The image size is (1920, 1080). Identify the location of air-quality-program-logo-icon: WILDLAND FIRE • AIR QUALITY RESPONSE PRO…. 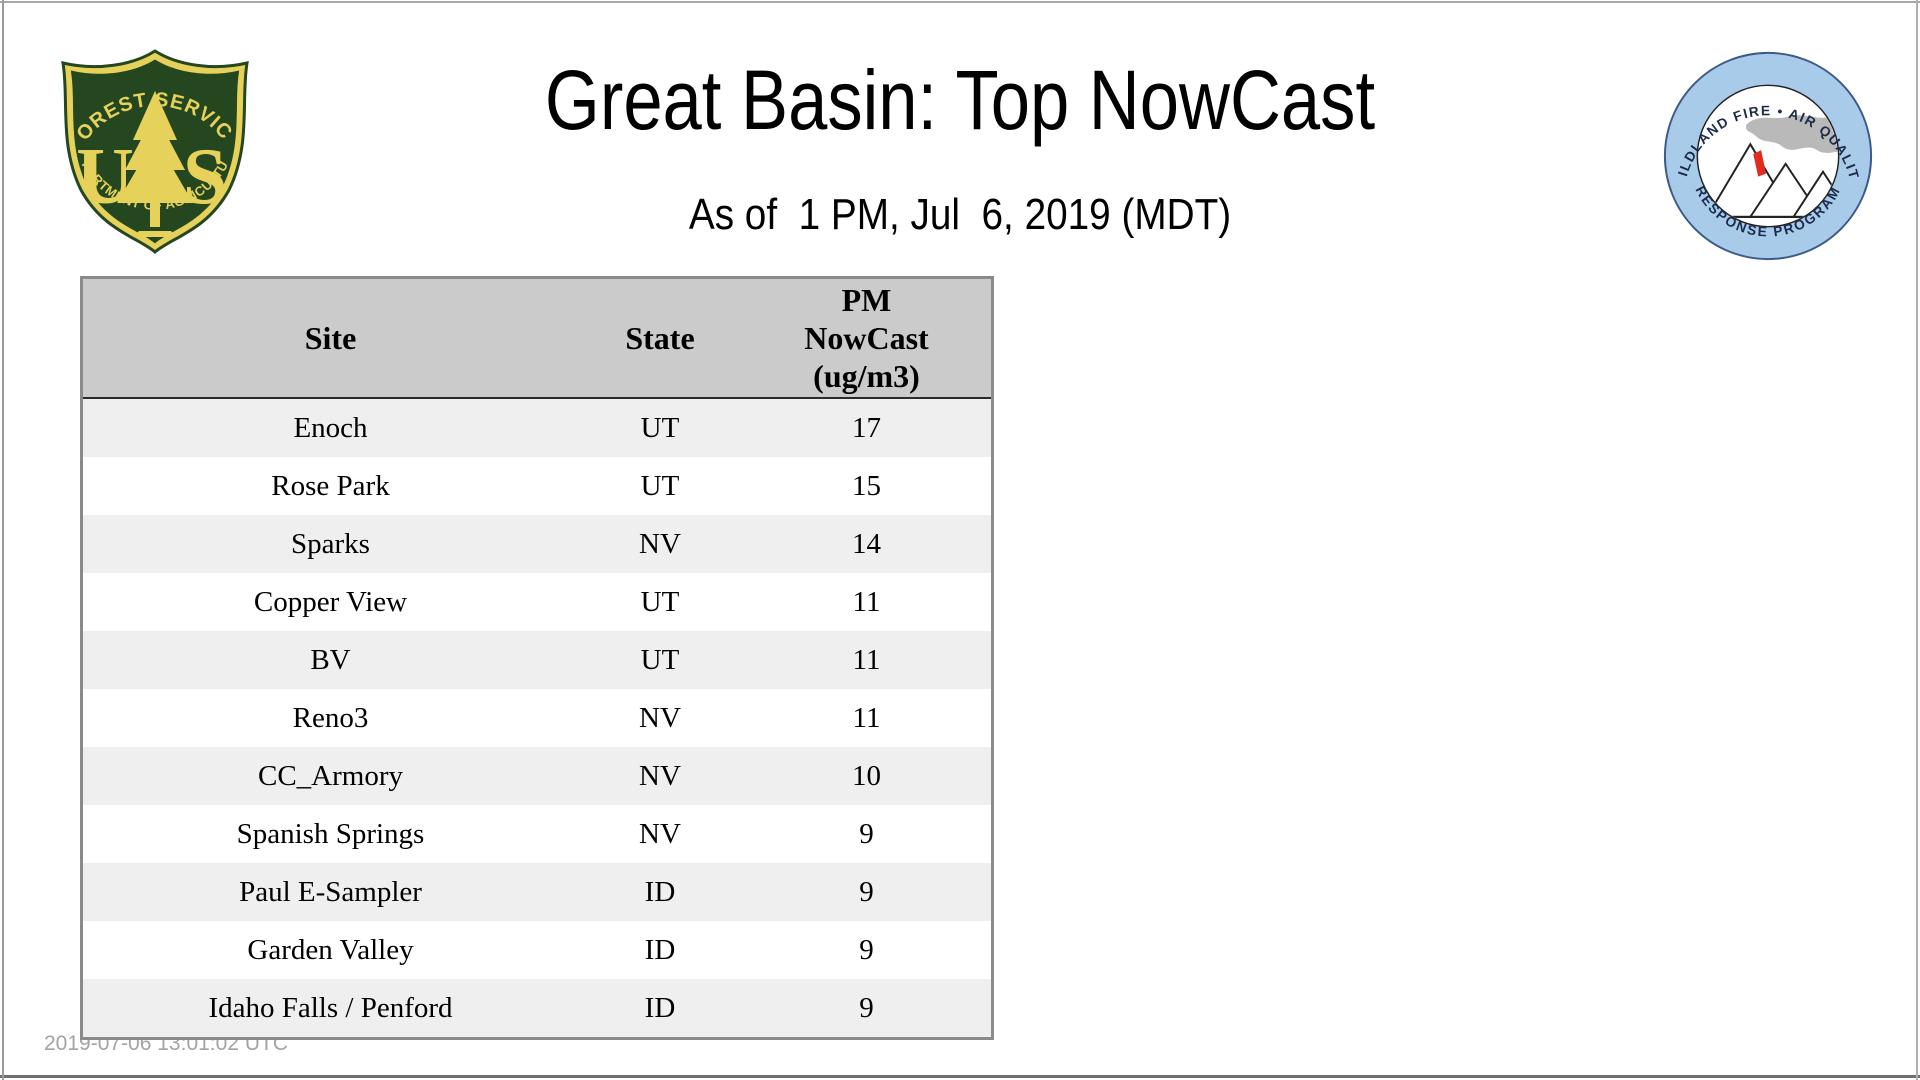
(1766, 154).